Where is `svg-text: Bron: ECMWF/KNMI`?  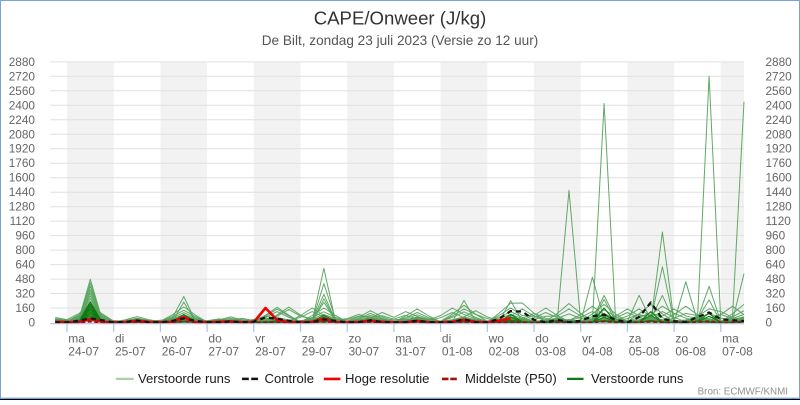 svg-text: Bron: ECMWF/KNMI is located at coordinates (743, 392).